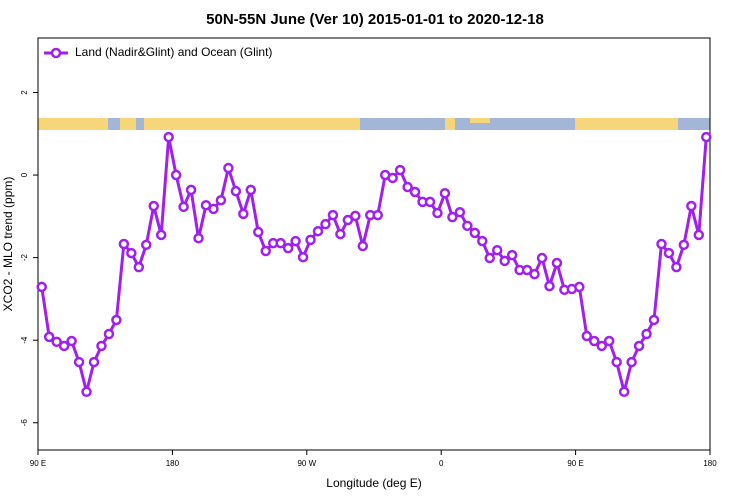  What do you see at coordinates (24, 258) in the screenshot?
I see `y-tick-label: -2` at bounding box center [24, 258].